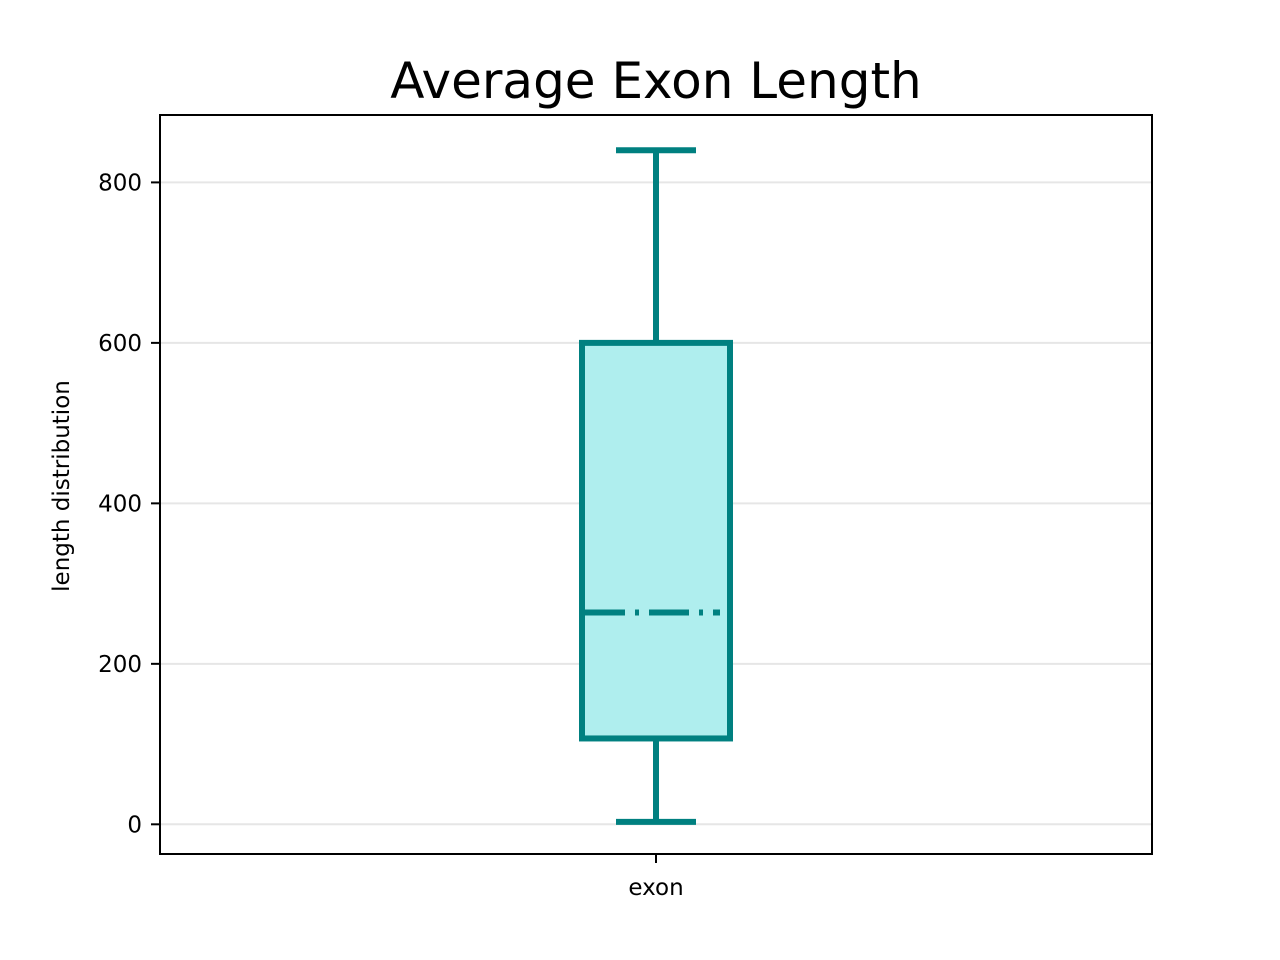 The width and height of the screenshot is (1280, 960). What do you see at coordinates (656, 540) in the screenshot?
I see `iqr-box` at bounding box center [656, 540].